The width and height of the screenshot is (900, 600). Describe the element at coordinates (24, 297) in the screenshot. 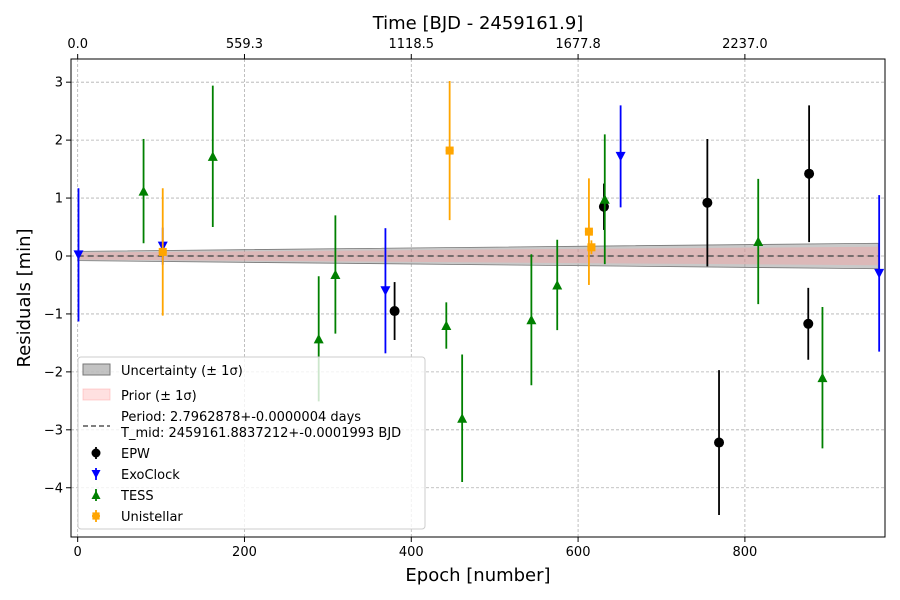

I see `y-axis-label: Residuals [min]` at that location.